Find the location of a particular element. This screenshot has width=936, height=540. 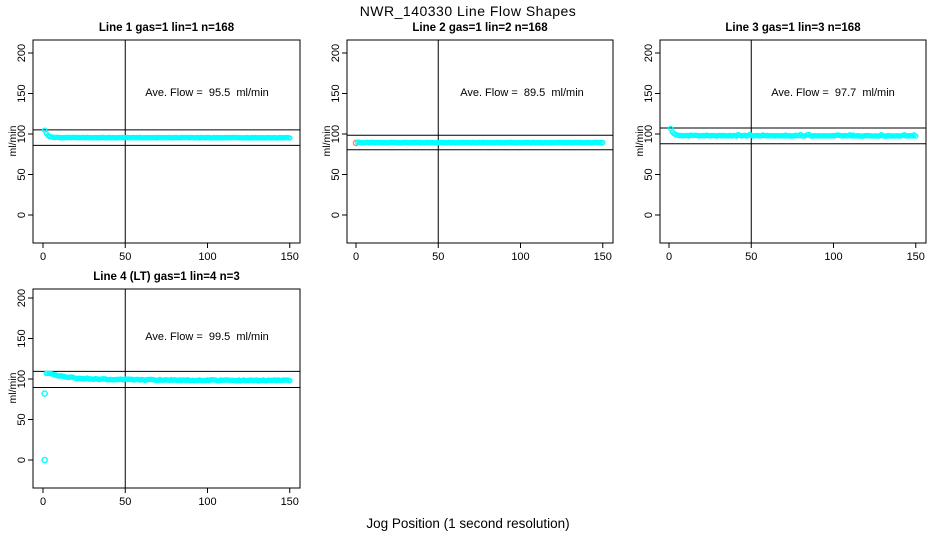

figure-title: NWR_140330 Line Flow Shapes is located at coordinates (468, 11).